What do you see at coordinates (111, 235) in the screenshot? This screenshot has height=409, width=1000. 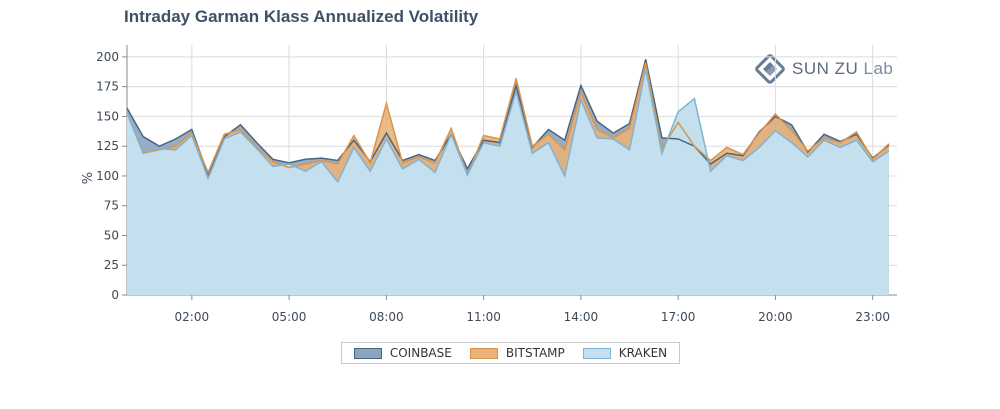 I see `y-tick-label: 50` at bounding box center [111, 235].